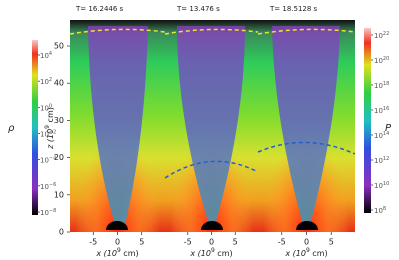 This screenshot has height=260, width=399. Describe the element at coordinates (386, 59) in the screenshot. I see `tick-exponent: 20` at that location.